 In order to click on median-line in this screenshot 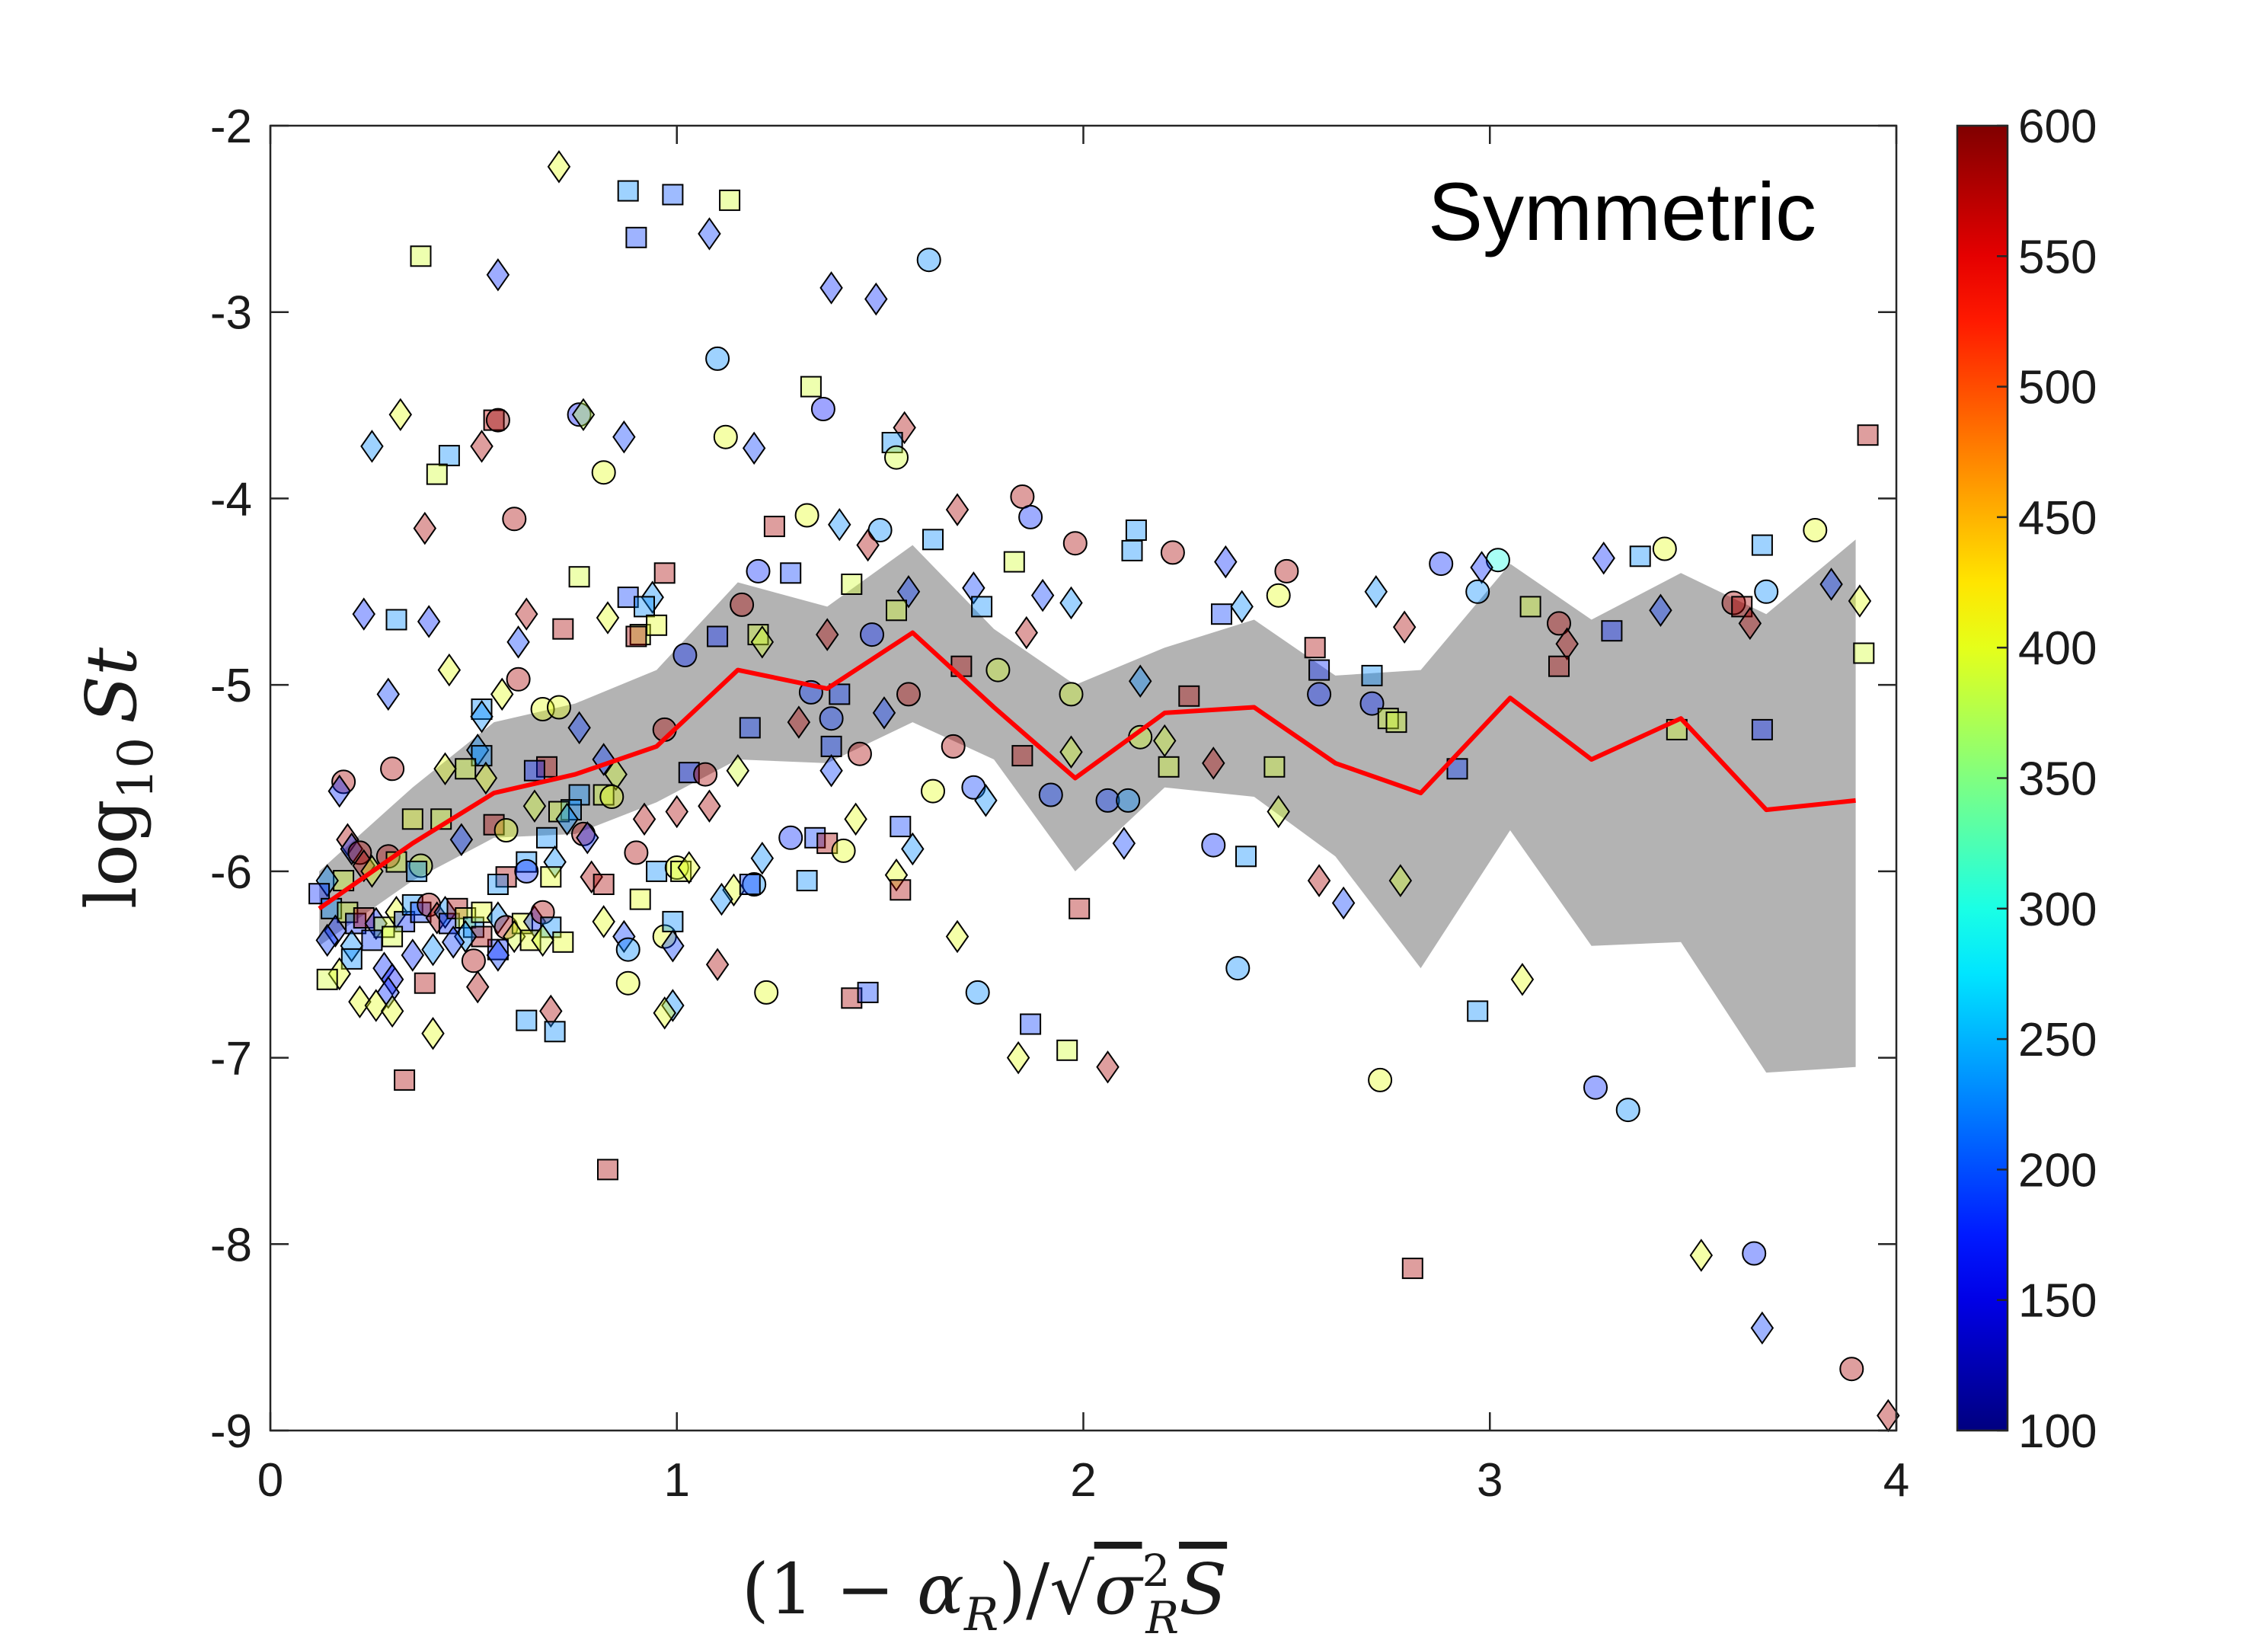, I will do `click(1087, 770)`.